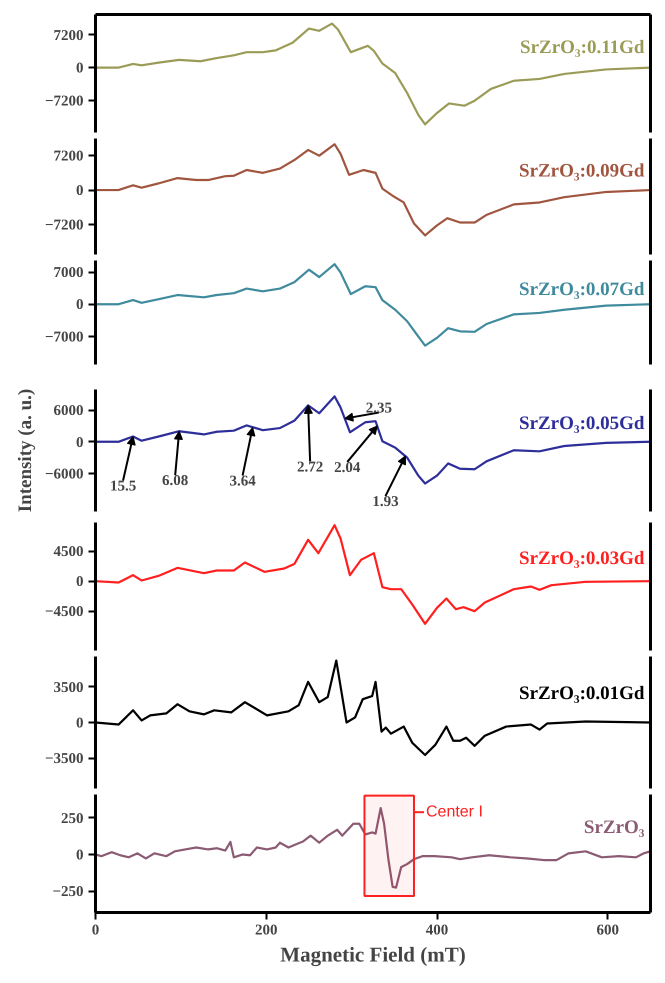 The width and height of the screenshot is (665, 983). What do you see at coordinates (608, 930) in the screenshot?
I see `x-tick-label: 600` at bounding box center [608, 930].